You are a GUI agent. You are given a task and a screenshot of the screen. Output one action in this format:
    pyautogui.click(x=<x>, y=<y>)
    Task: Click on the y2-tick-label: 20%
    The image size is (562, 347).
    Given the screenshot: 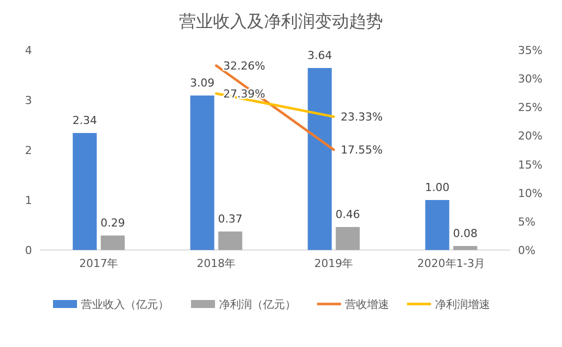 What is the action you would take?
    pyautogui.click(x=530, y=136)
    